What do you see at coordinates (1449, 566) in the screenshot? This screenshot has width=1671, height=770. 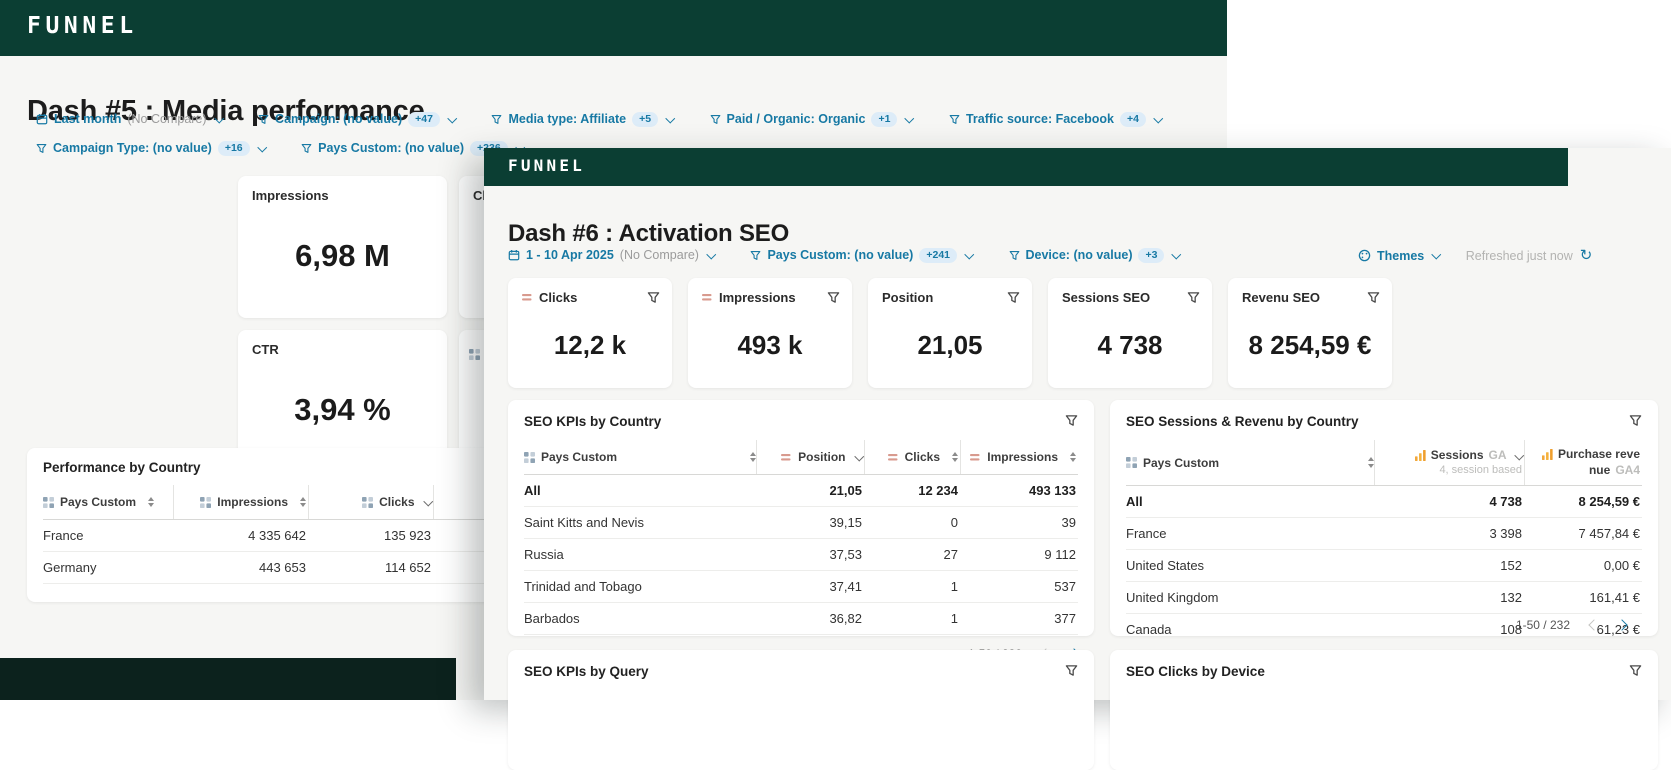 I see `table-cell: 152` at bounding box center [1449, 566].